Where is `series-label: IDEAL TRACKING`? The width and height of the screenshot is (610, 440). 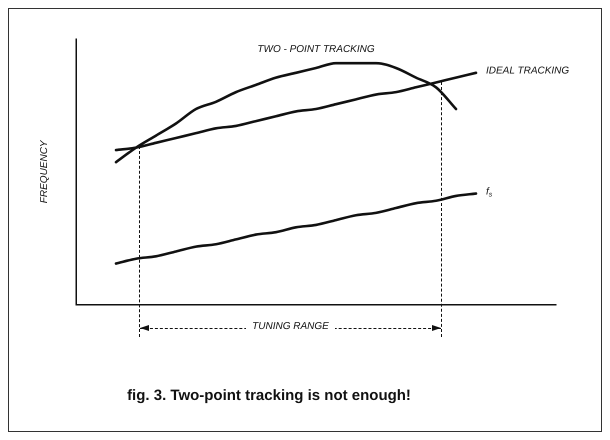
series-label: IDEAL TRACKING is located at coordinates (528, 71).